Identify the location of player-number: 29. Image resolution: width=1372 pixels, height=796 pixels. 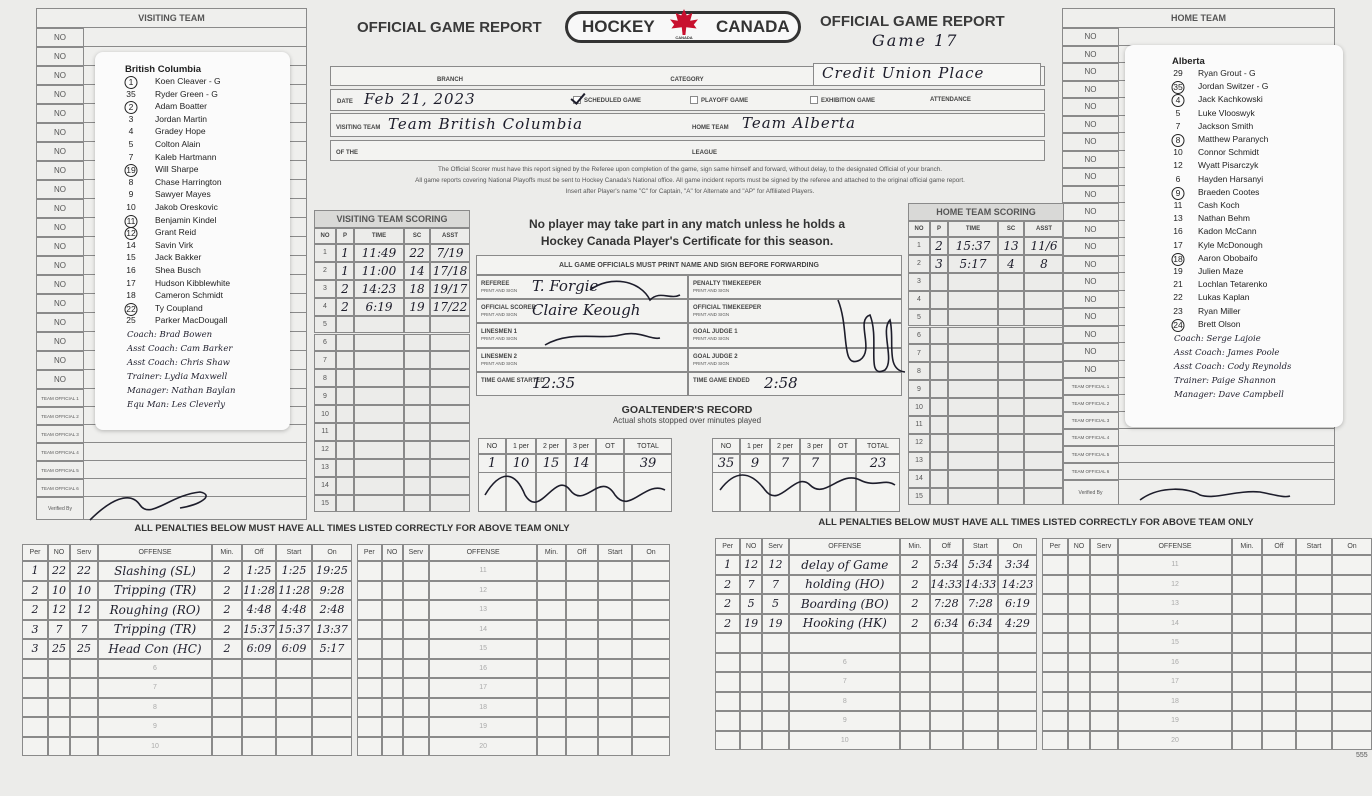
(1178, 73).